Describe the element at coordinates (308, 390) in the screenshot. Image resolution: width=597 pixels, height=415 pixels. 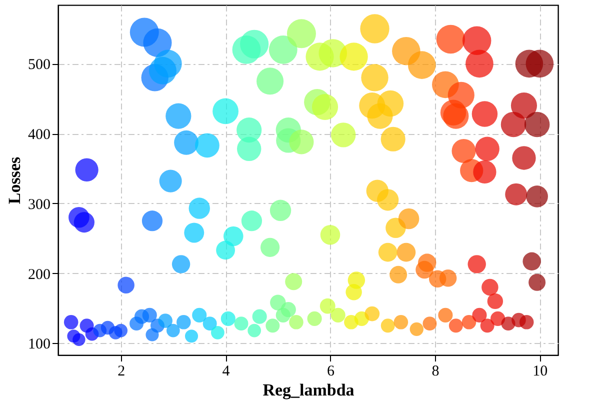
I see `x-axis-title: Reg_lambda` at that location.